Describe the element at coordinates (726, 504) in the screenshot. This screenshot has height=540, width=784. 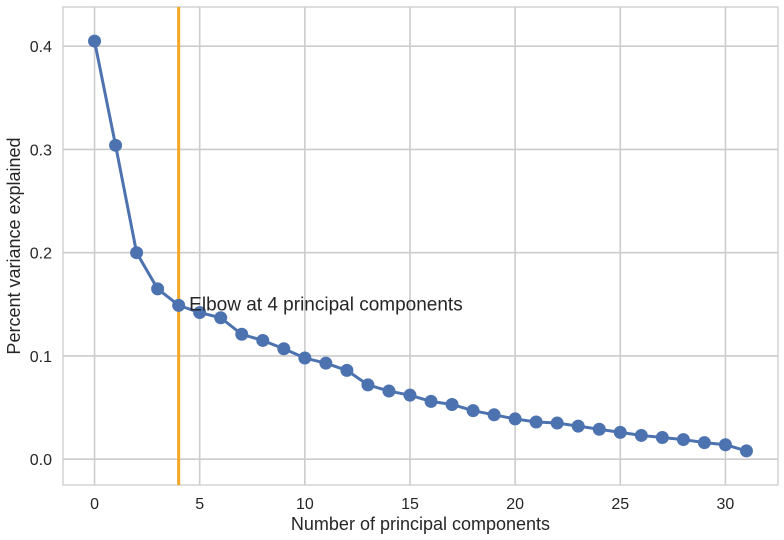
I see `x-tick-label: 30` at that location.